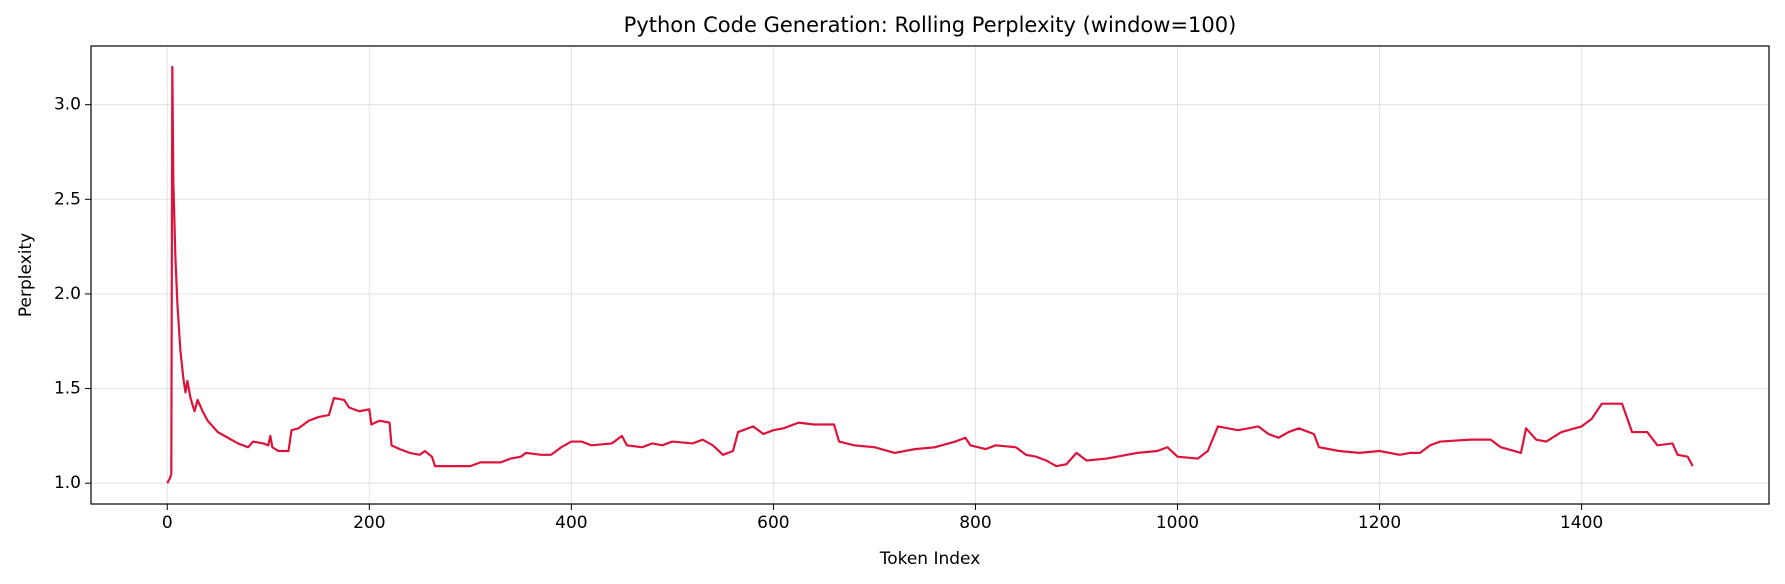 The width and height of the screenshot is (1785, 584). I want to click on x-tick-label: 200, so click(369, 523).